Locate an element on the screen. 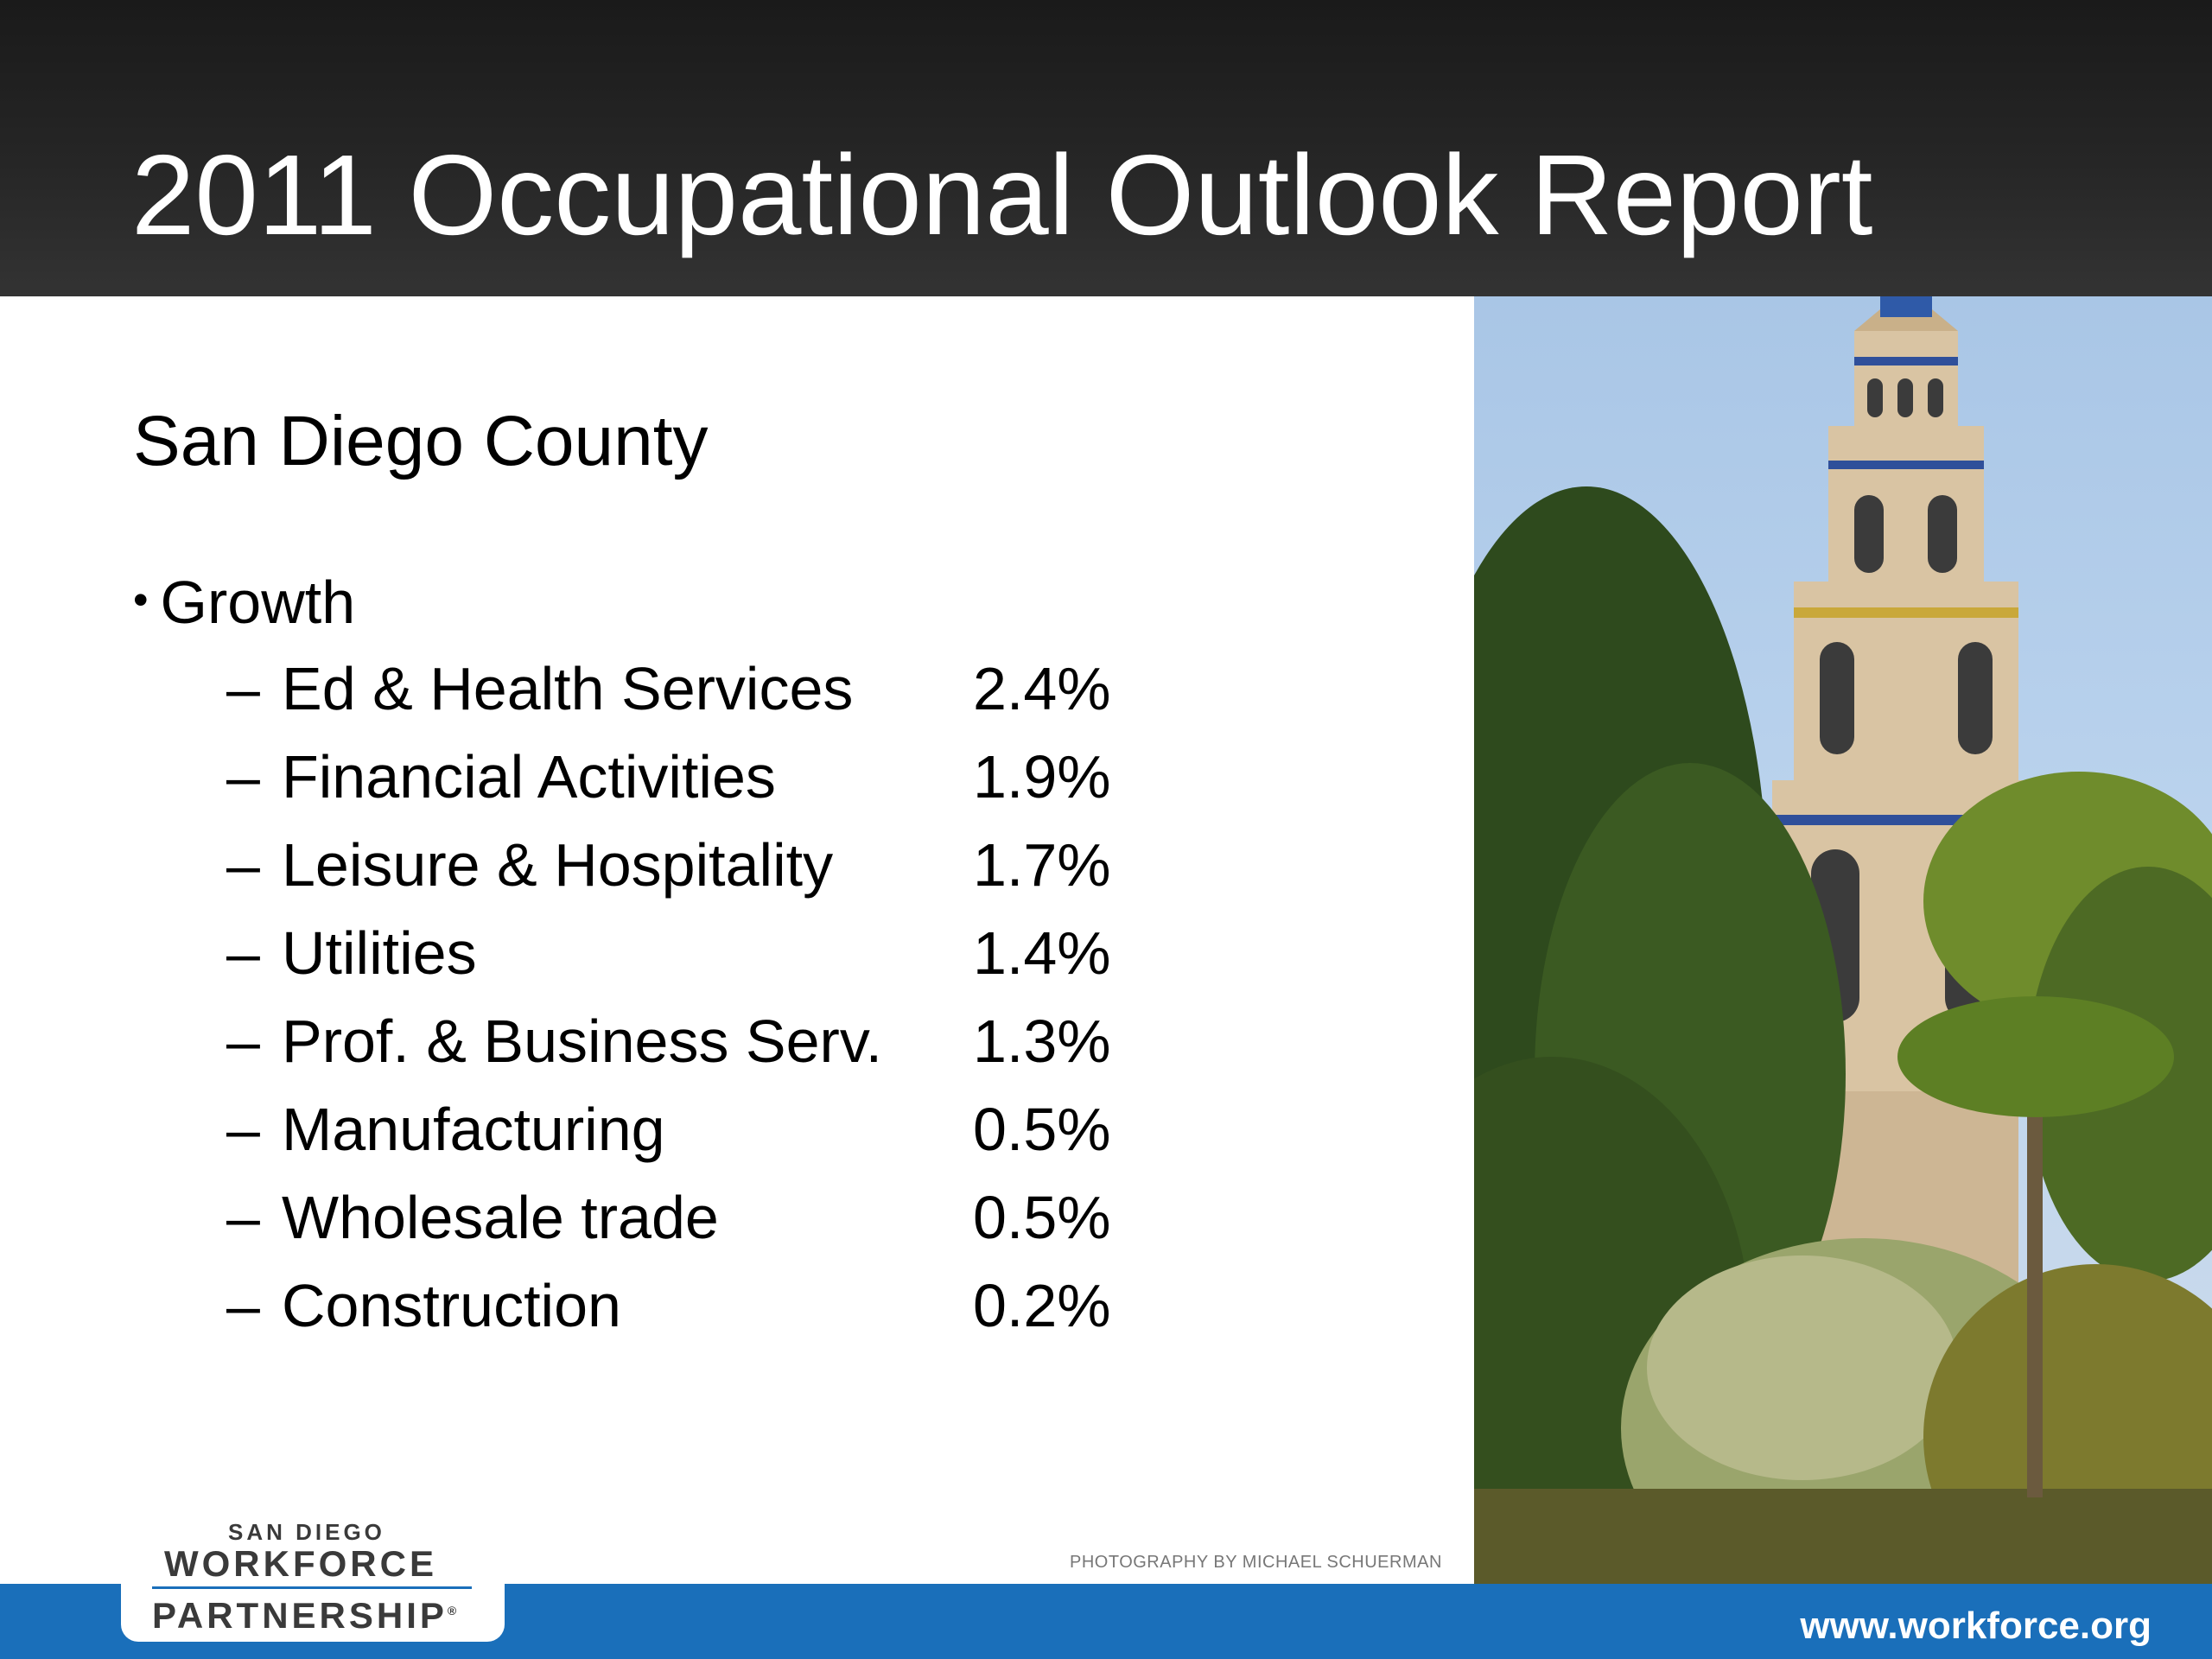 The height and width of the screenshot is (1659, 2212). slide-title: 2011 Occupational Outlook Report is located at coordinates (1002, 194).